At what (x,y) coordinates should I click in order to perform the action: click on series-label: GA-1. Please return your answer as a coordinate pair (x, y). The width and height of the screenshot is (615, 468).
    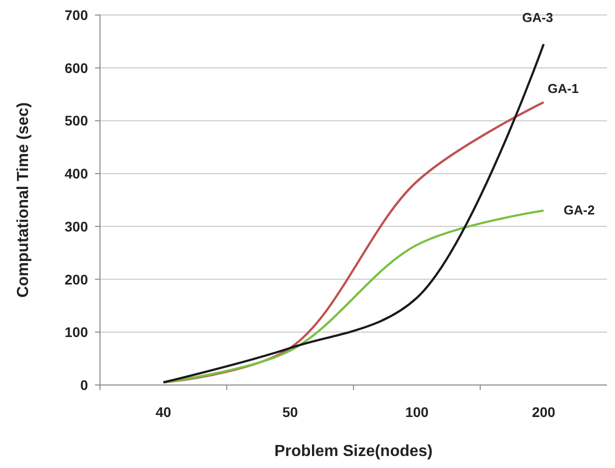
    Looking at the image, I should click on (563, 88).